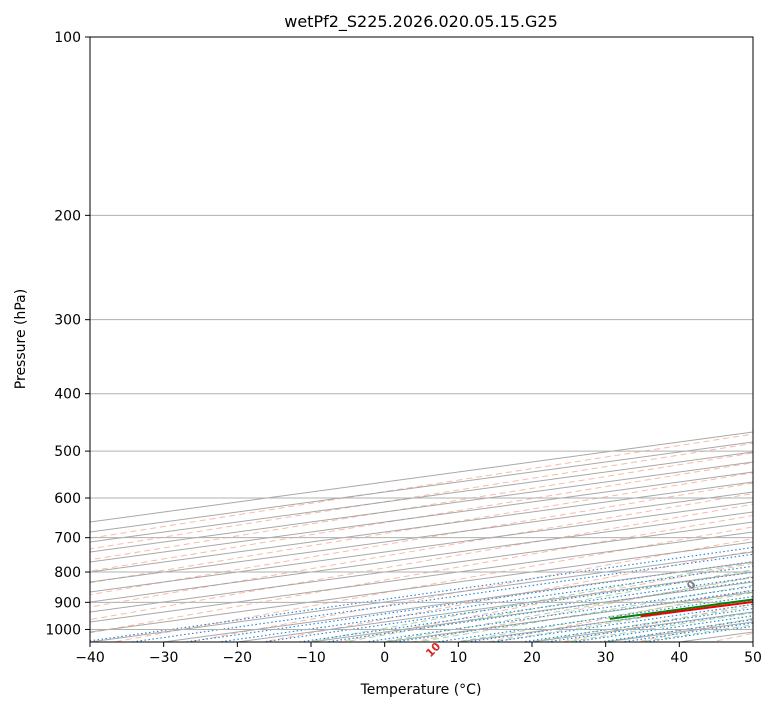  I want to click on y-tick-label: 700, so click(67, 539).